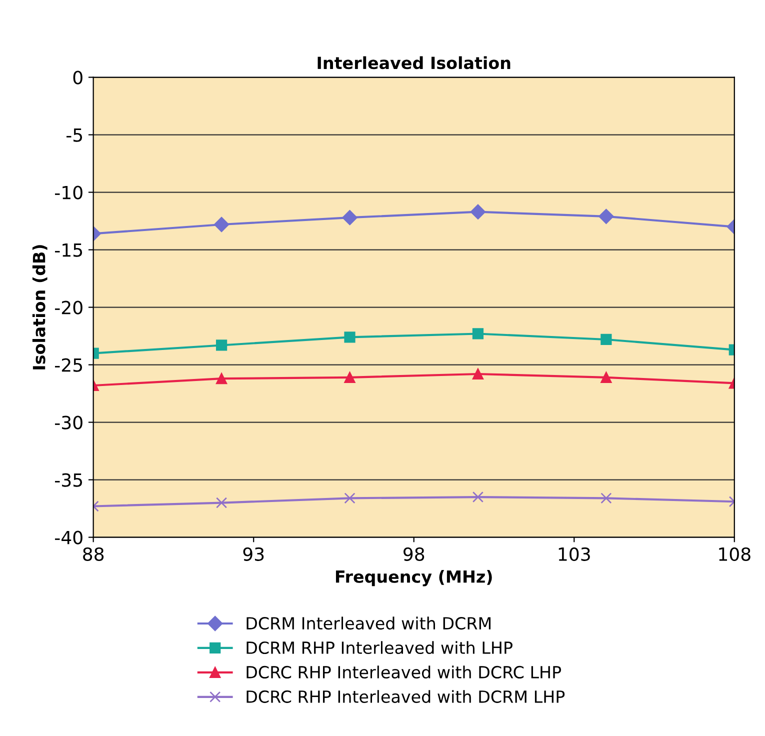 This screenshot has width=765, height=736. What do you see at coordinates (368, 623) in the screenshot?
I see `legend-label: DCRM Interleaved with DCRM` at bounding box center [368, 623].